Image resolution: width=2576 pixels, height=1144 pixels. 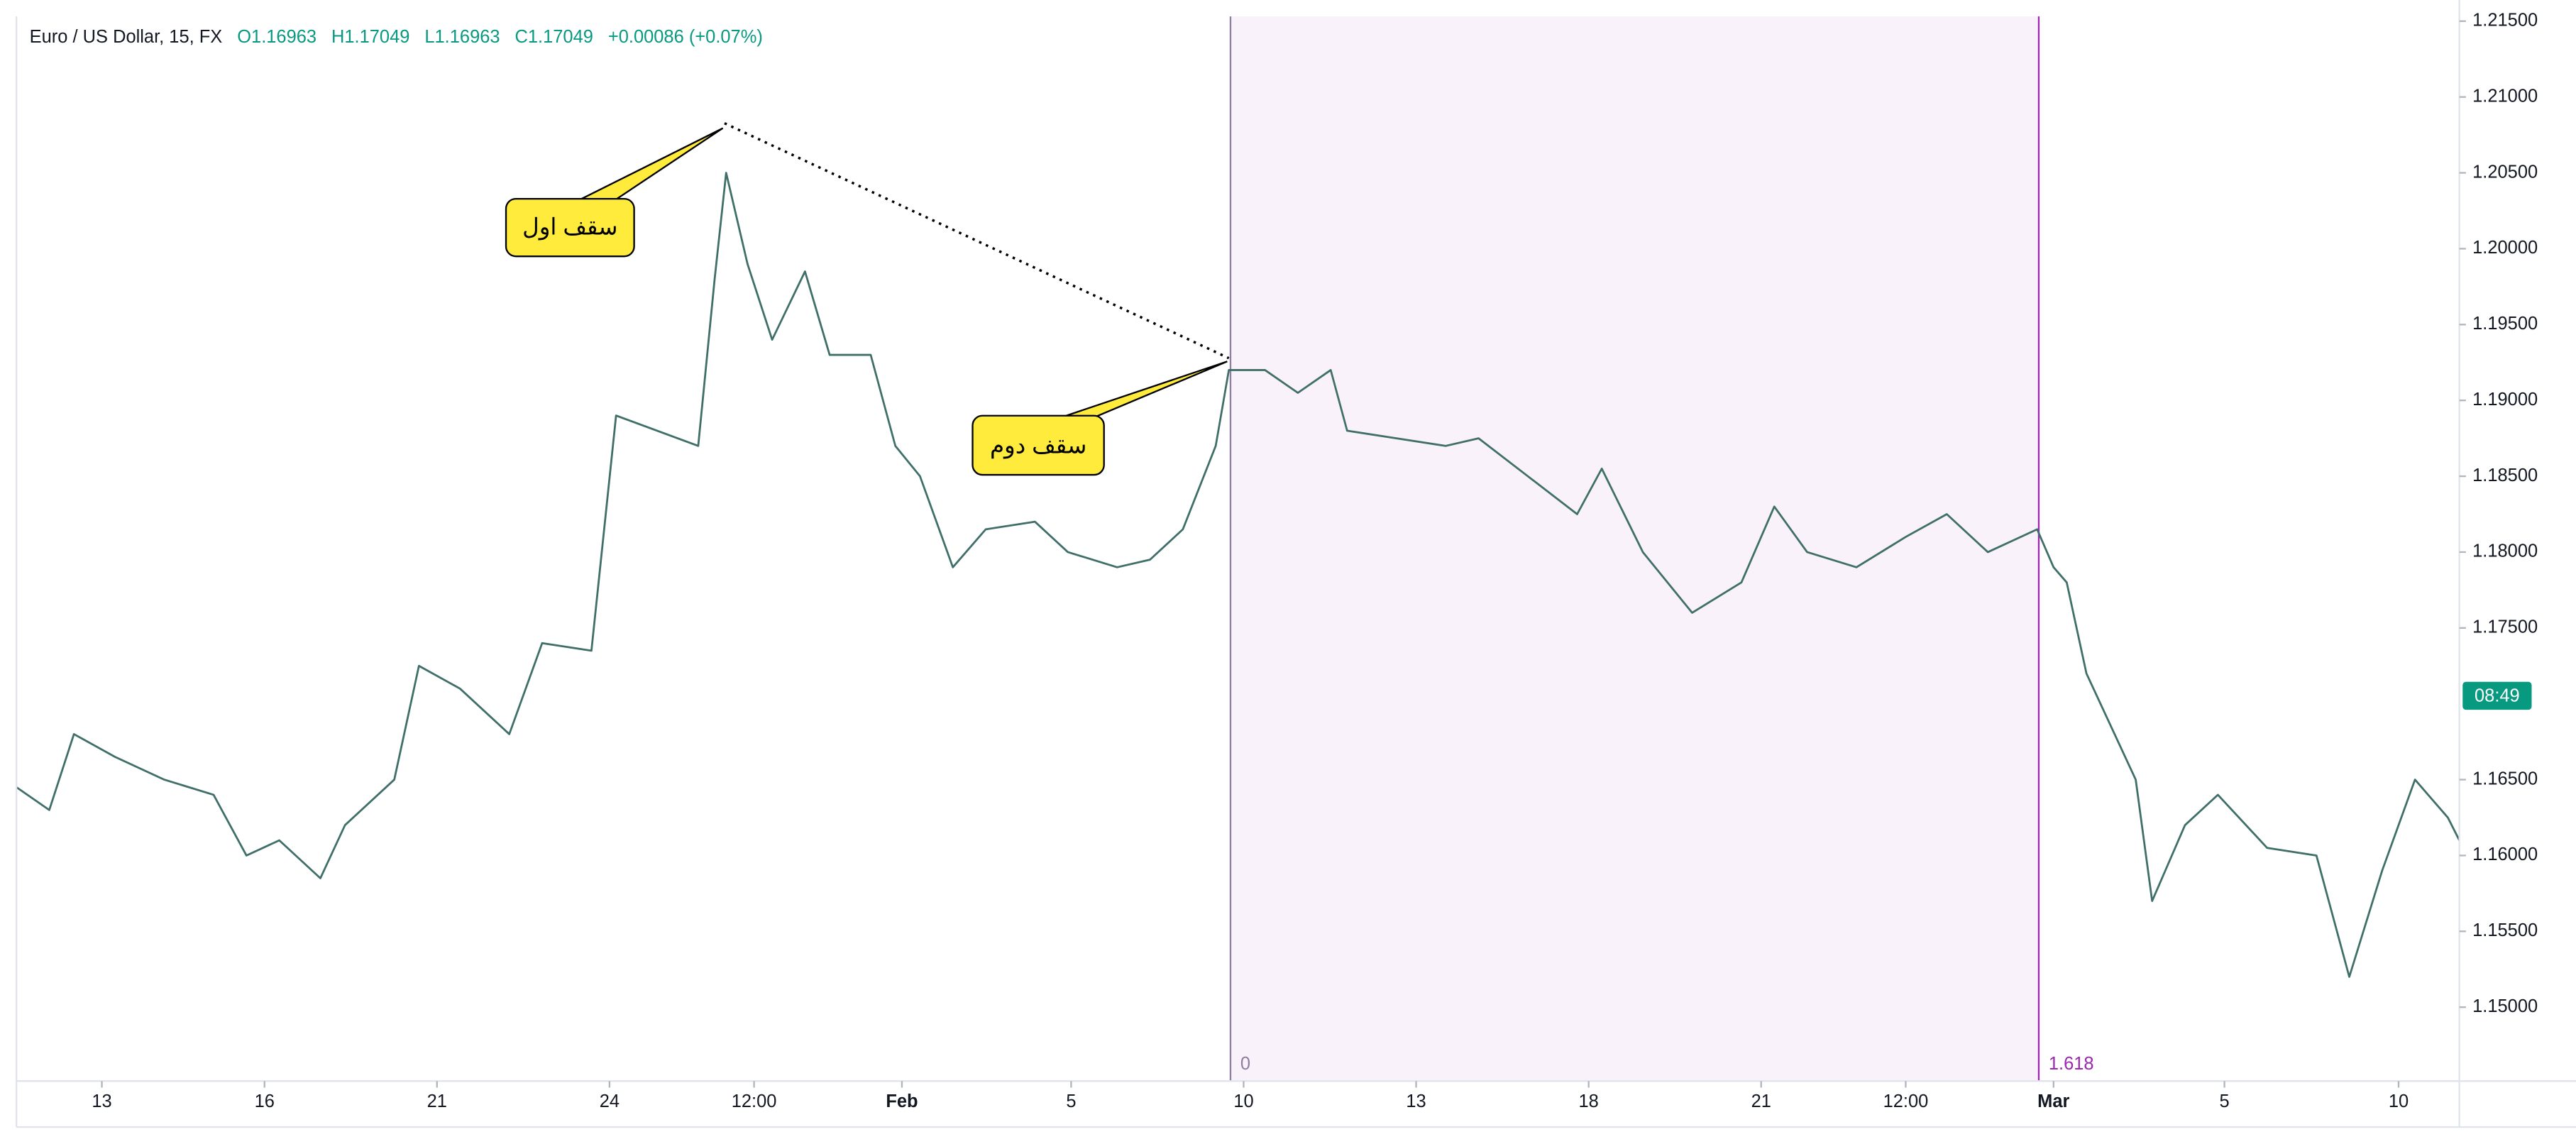 What do you see at coordinates (2053, 1101) in the screenshot?
I see `x-tick-label: Mar` at bounding box center [2053, 1101].